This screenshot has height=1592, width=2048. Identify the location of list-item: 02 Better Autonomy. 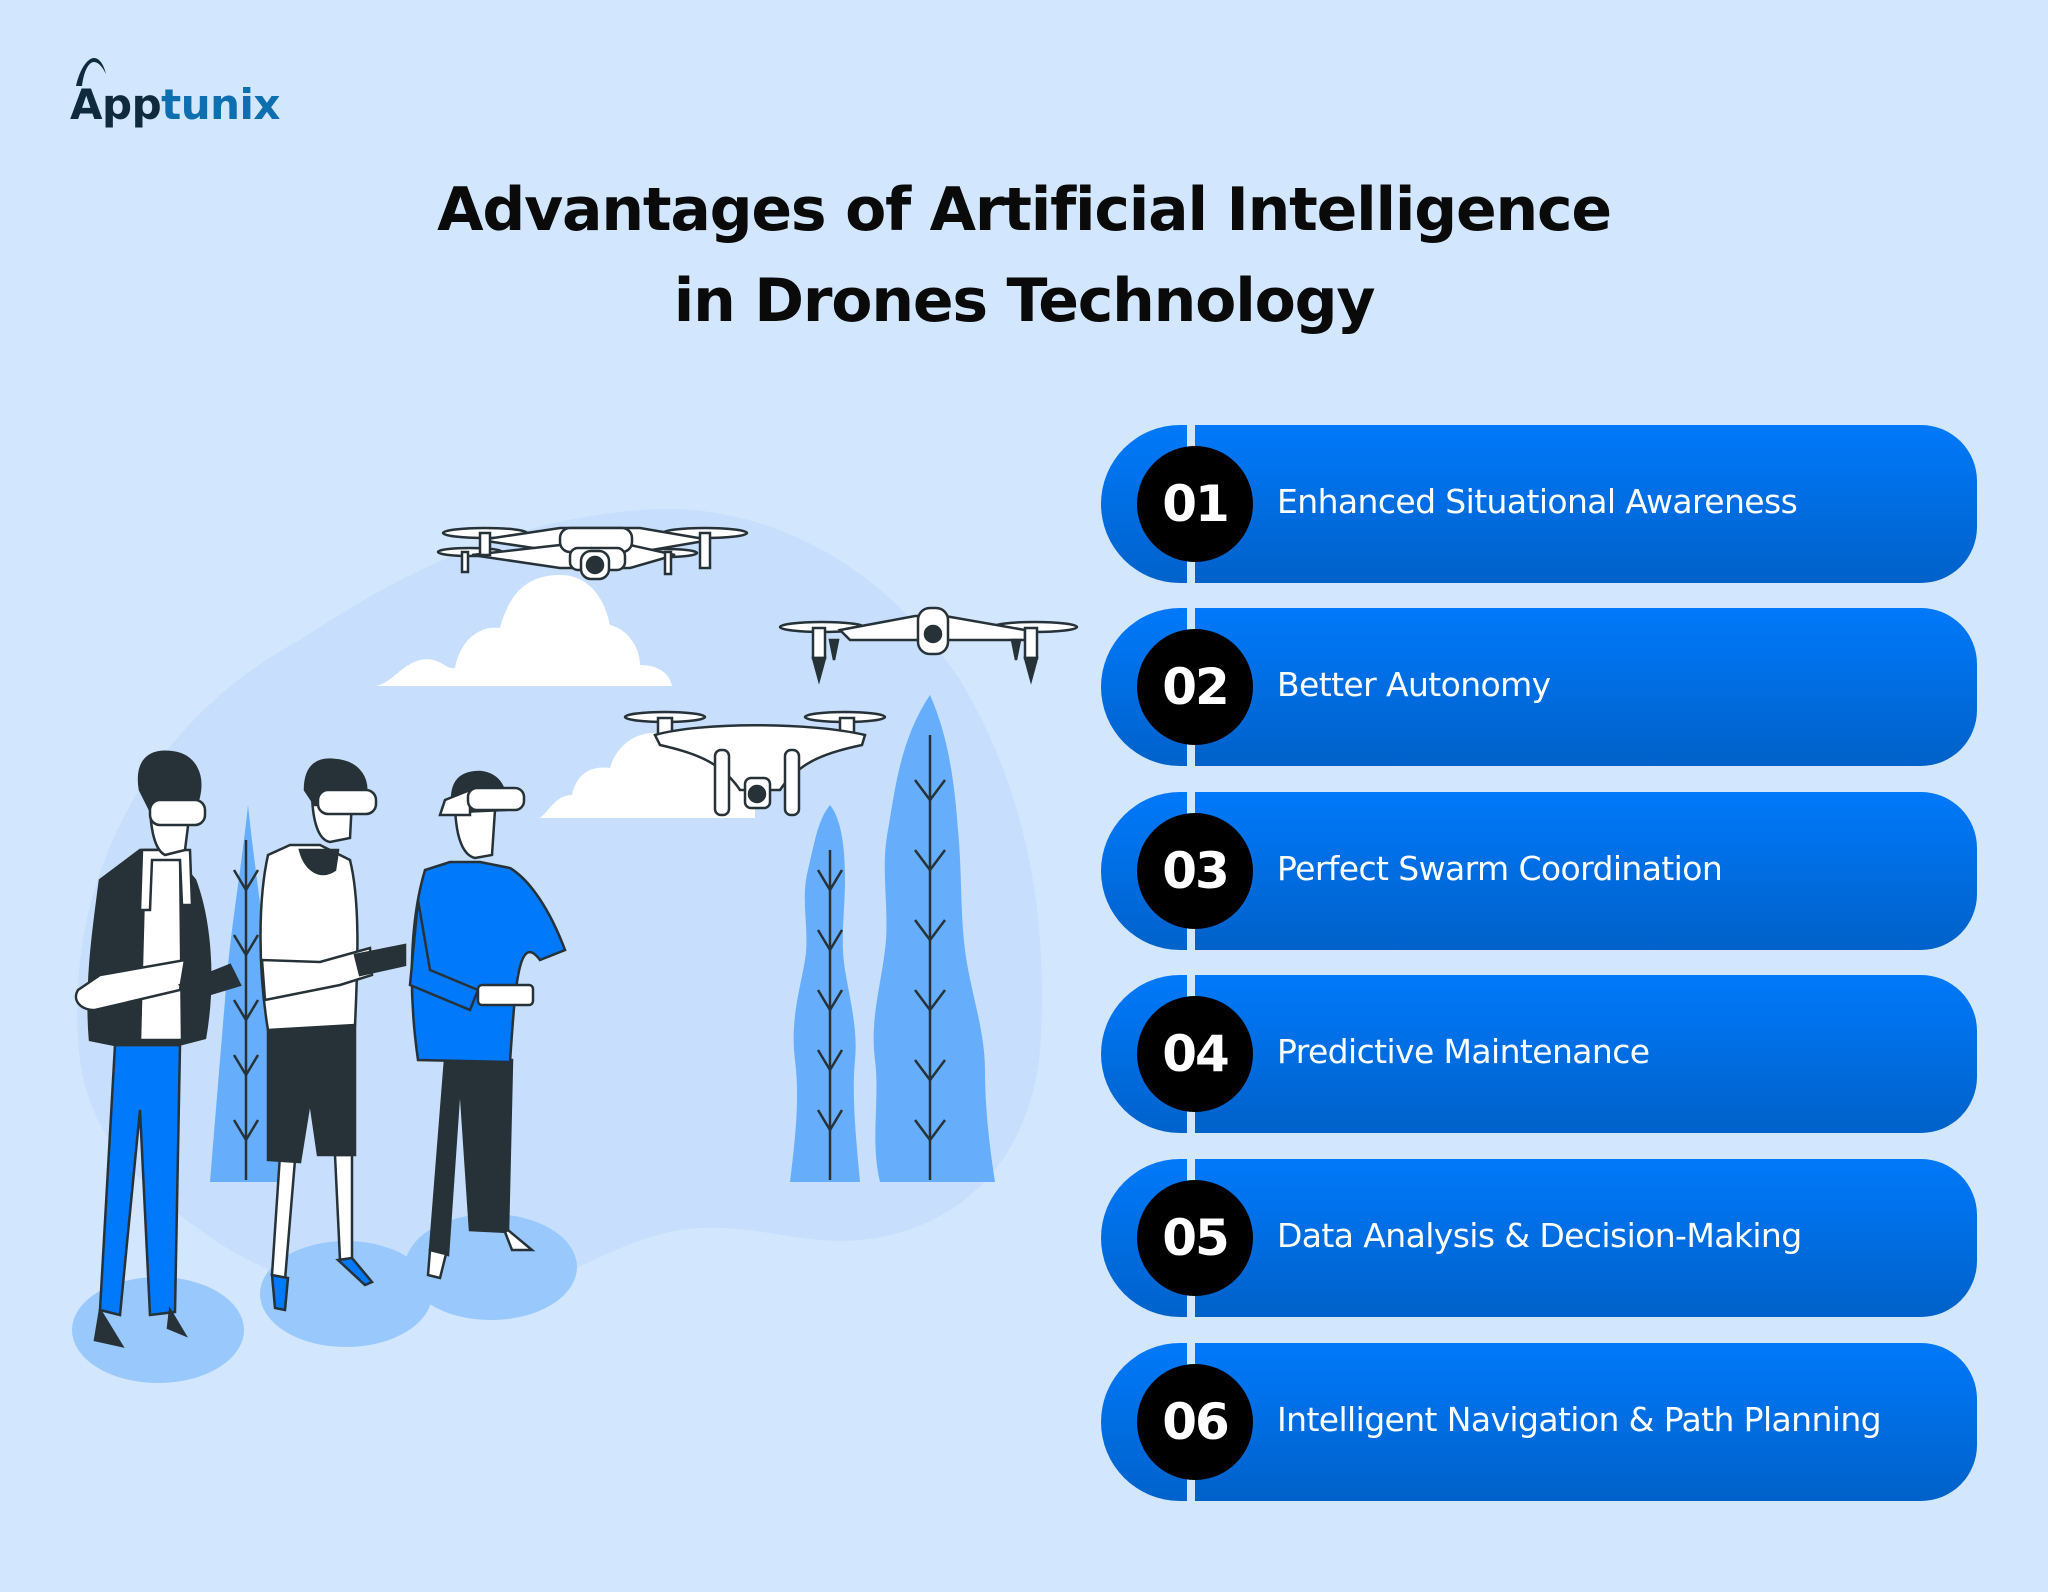
(1539, 687).